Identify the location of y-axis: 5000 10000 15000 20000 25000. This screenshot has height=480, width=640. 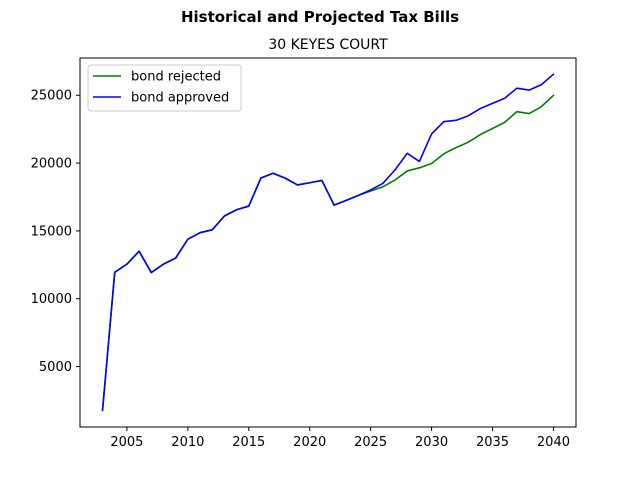
(55, 232).